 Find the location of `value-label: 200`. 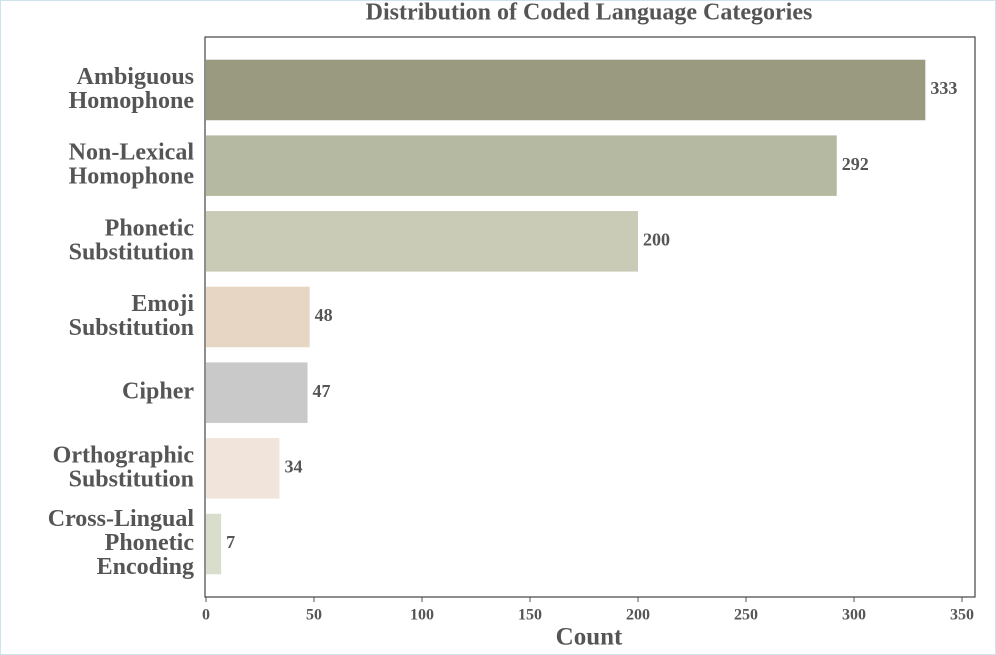

value-label: 200 is located at coordinates (656, 239).